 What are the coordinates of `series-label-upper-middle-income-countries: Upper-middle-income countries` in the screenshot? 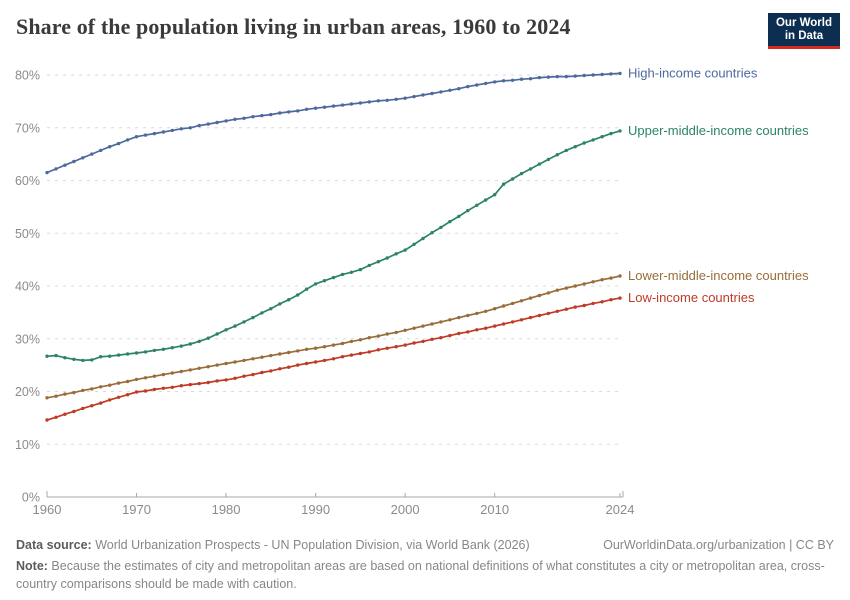 It's located at (718, 130).